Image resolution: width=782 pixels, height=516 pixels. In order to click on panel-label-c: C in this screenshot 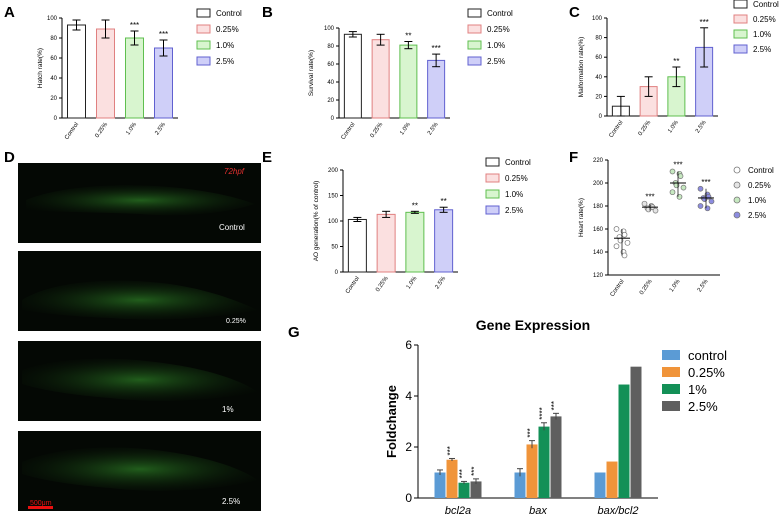, I will do `click(574, 12)`.